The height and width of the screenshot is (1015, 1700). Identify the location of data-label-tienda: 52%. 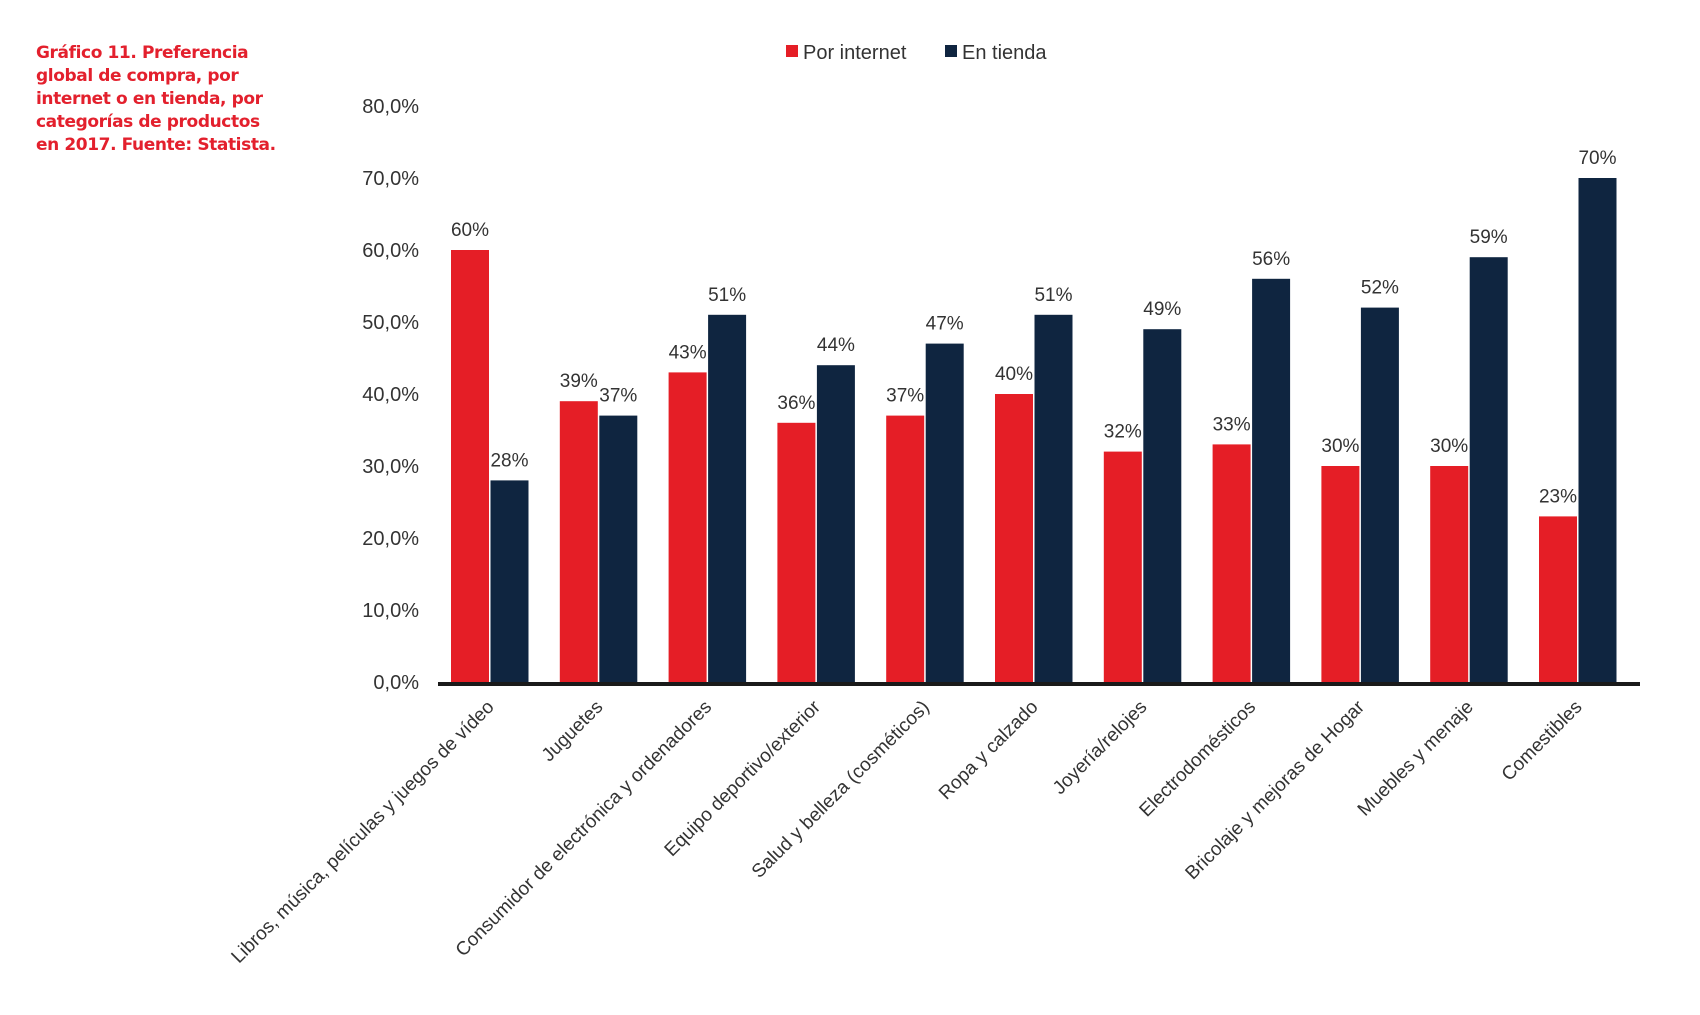
(1380, 288).